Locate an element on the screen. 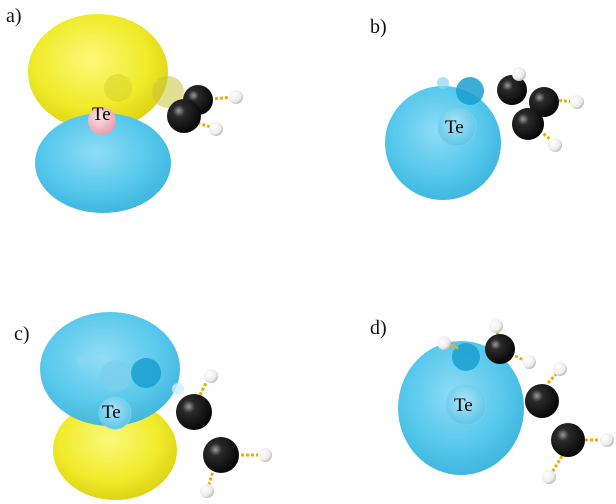  te-label-c: Te is located at coordinates (111, 412).